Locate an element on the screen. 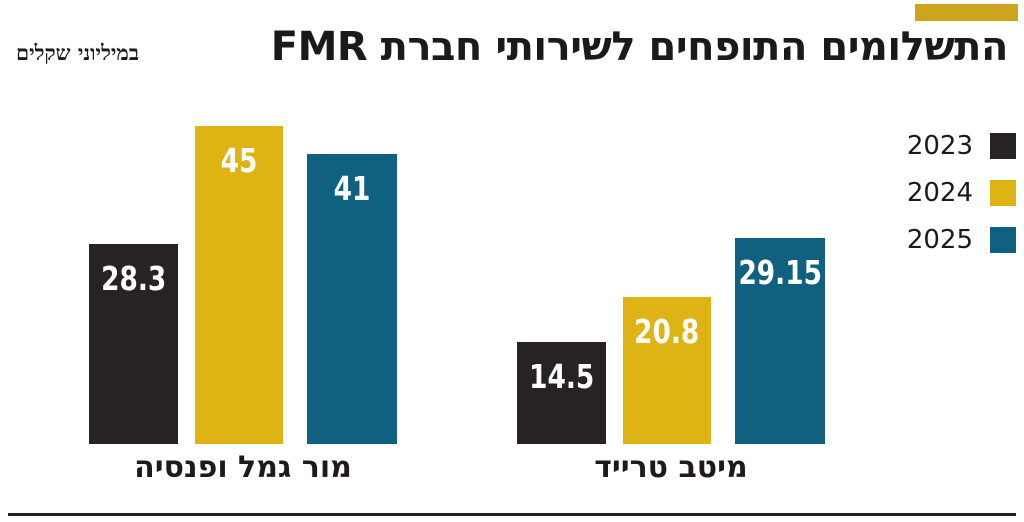 Image resolution: width=1024 pixels, height=522 pixels. bar-value-meitav-2024: 20.8 is located at coordinates (667, 331).